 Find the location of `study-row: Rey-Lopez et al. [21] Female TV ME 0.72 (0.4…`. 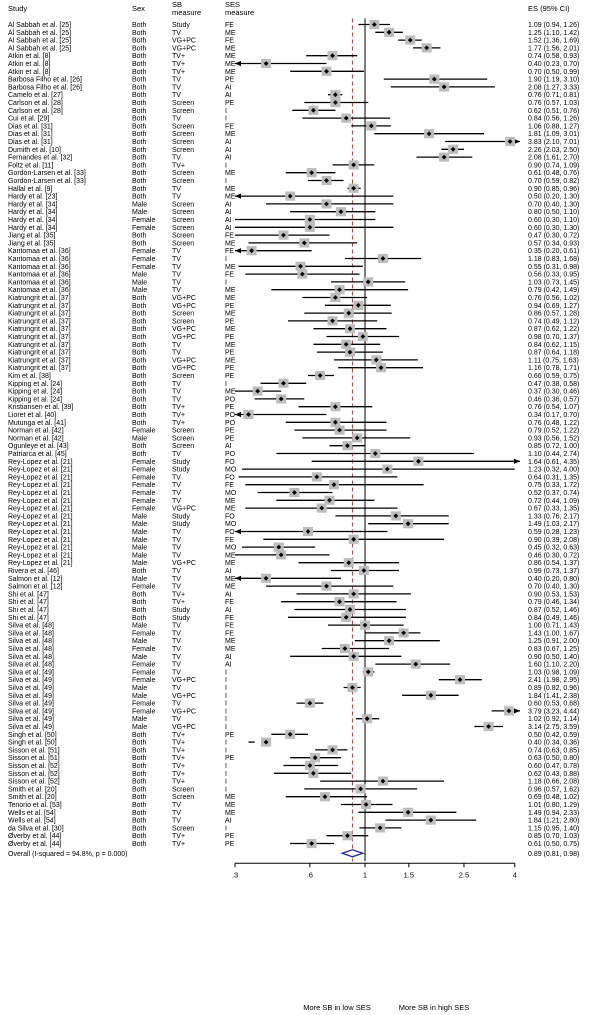

study-row: Rey-Lopez et al. [21] Female TV ME 0.72 (0.4… is located at coordinates (293, 500).